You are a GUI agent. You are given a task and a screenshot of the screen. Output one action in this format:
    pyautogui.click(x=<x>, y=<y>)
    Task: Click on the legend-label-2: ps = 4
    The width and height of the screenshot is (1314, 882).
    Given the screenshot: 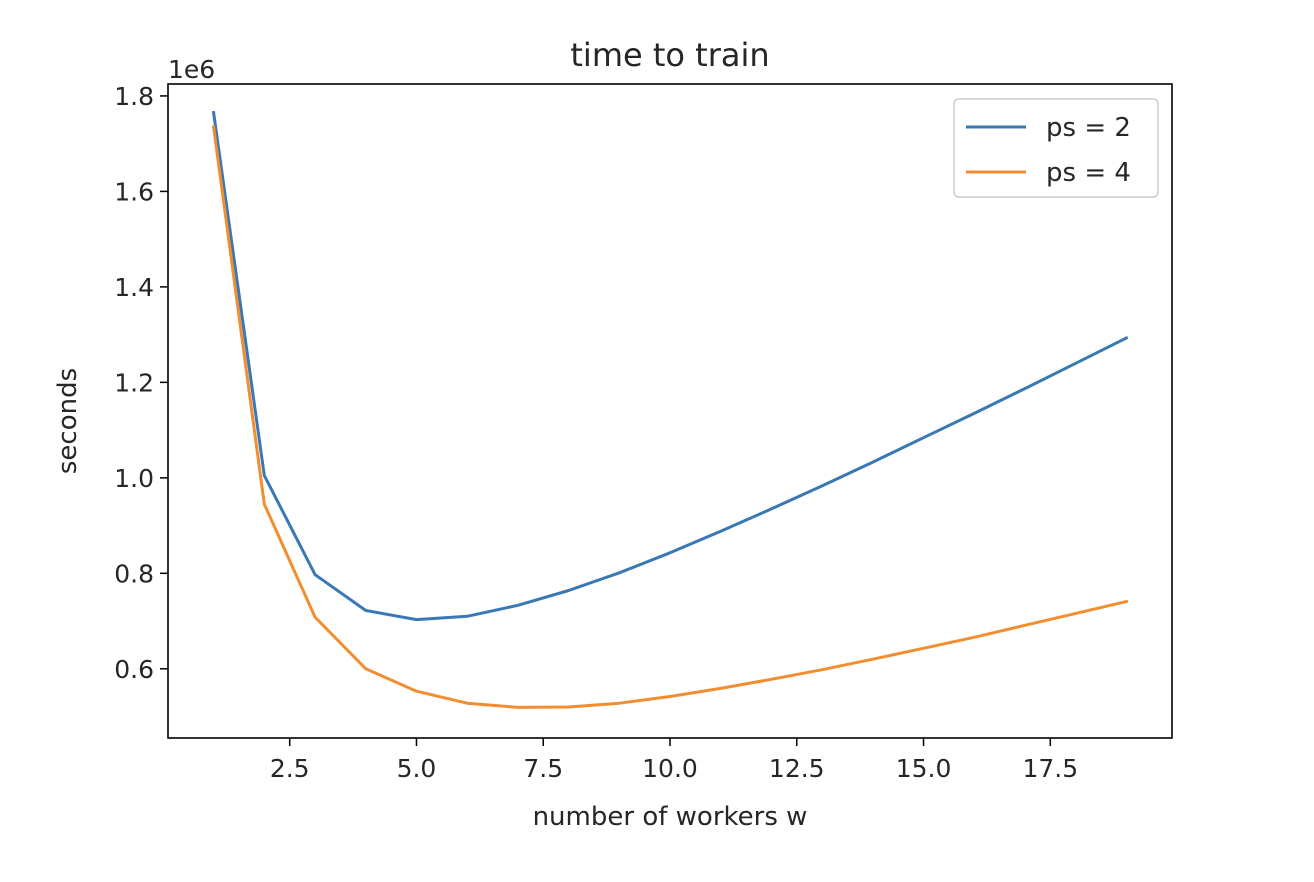 What is the action you would take?
    pyautogui.click(x=1088, y=173)
    